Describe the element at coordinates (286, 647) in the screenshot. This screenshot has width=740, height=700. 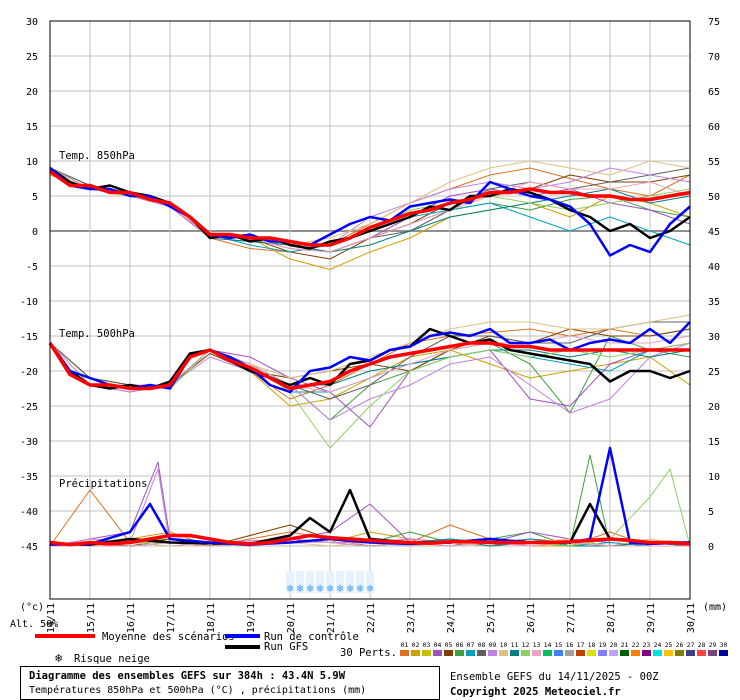
I see `legend-gfs-label: Run GFS` at that location.